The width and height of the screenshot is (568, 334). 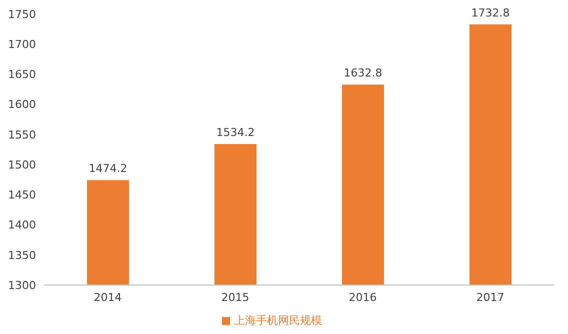 What do you see at coordinates (108, 297) in the screenshot?
I see `x-tick-label: 2014` at bounding box center [108, 297].